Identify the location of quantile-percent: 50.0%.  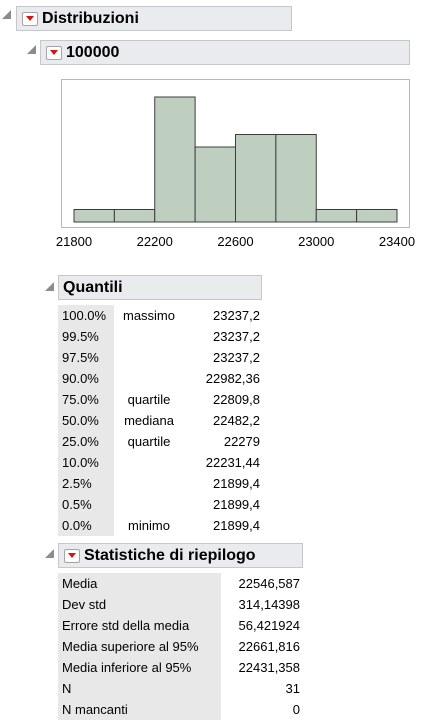
(86, 420).